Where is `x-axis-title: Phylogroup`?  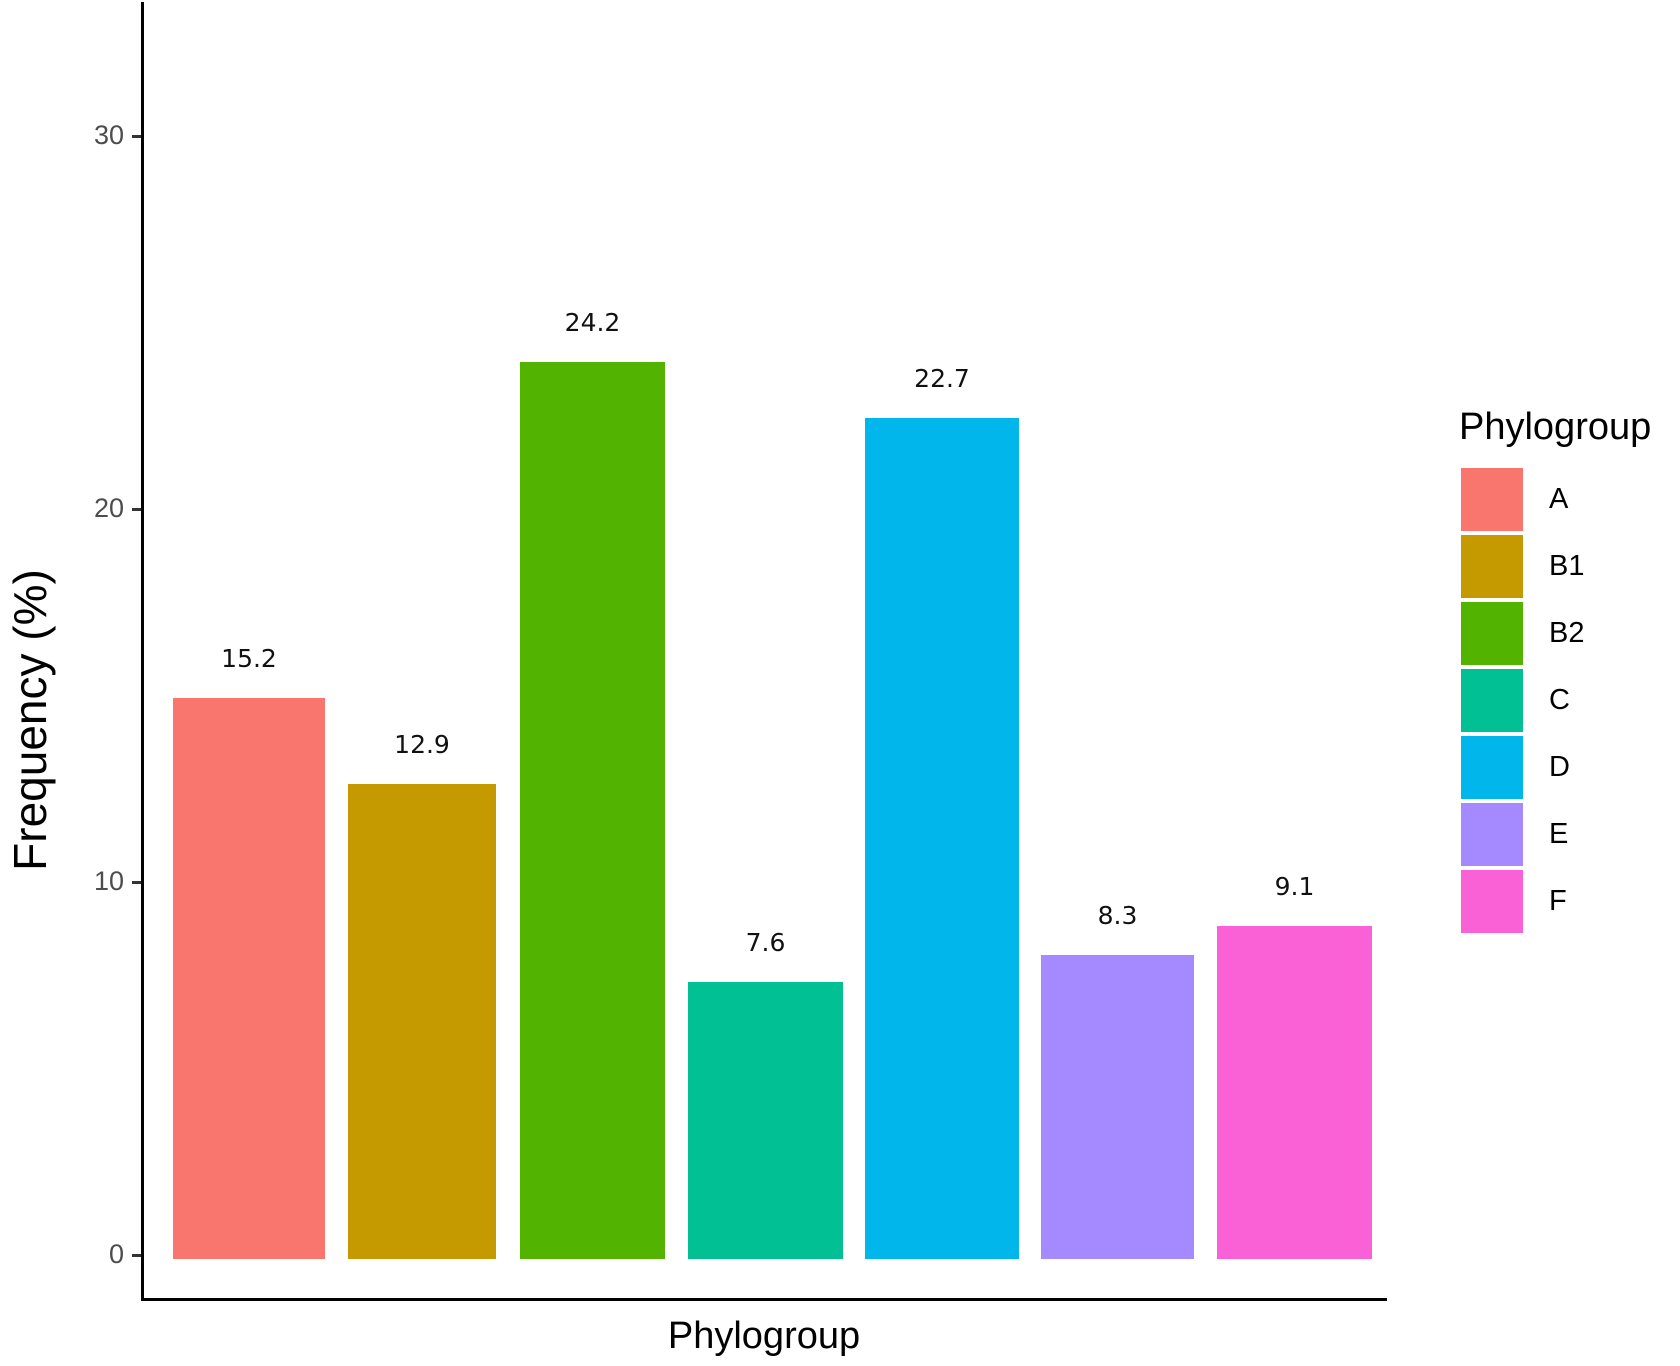 x-axis-title: Phylogroup is located at coordinates (764, 1336).